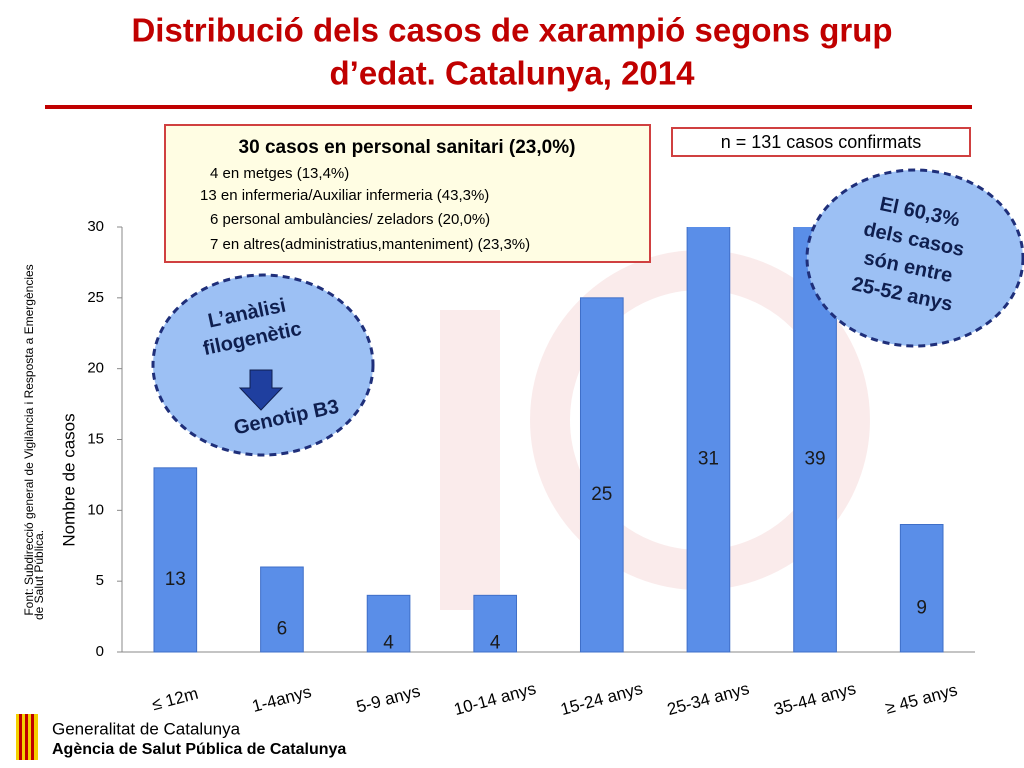  What do you see at coordinates (100, 651) in the screenshot?
I see `y-tick-label: 0` at bounding box center [100, 651].